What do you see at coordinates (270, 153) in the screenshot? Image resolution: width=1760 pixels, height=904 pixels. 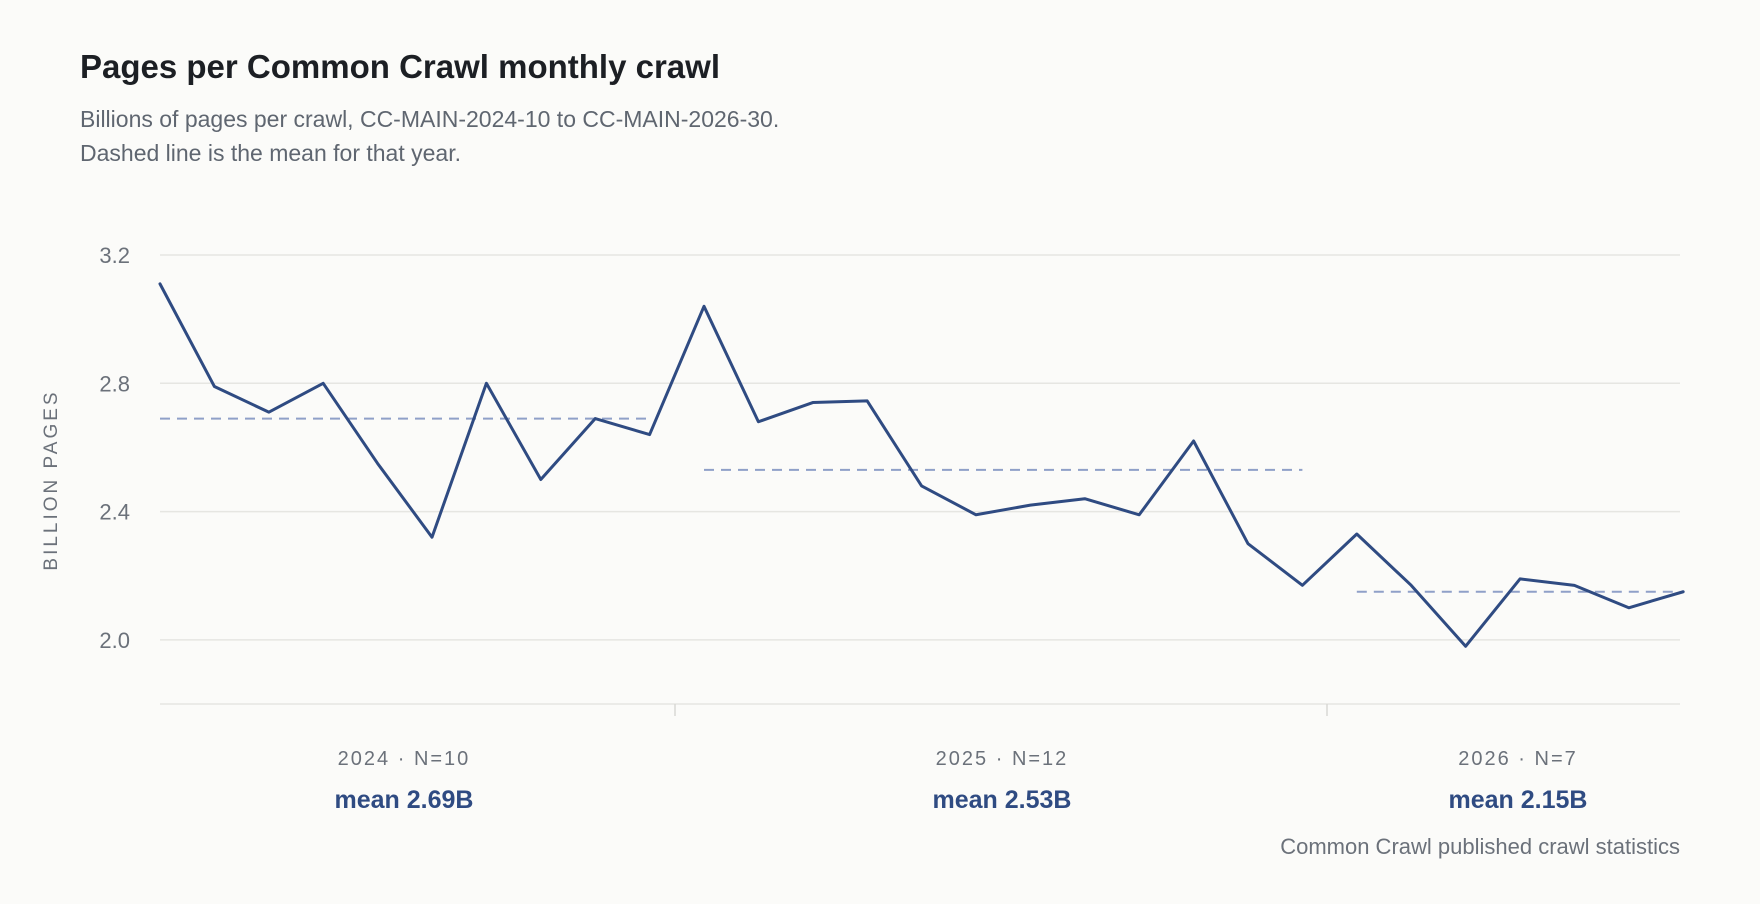 I see `subtitle-line-2: Dashed line is the mean for that year.` at bounding box center [270, 153].